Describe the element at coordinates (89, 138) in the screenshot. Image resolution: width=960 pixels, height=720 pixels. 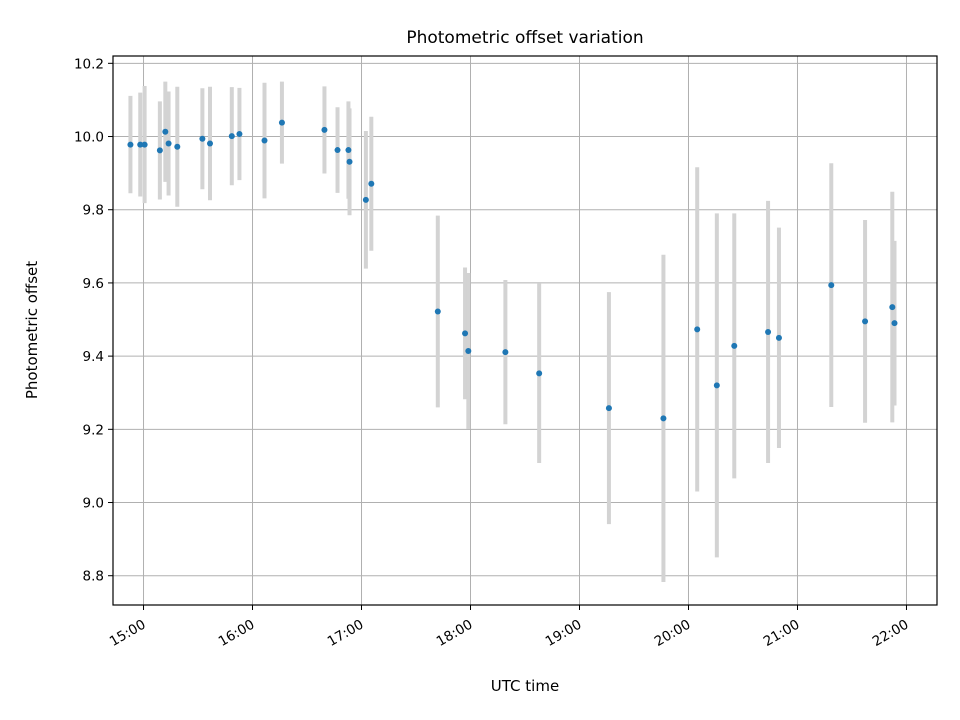
I see `y-tick-label: 10.0` at that location.